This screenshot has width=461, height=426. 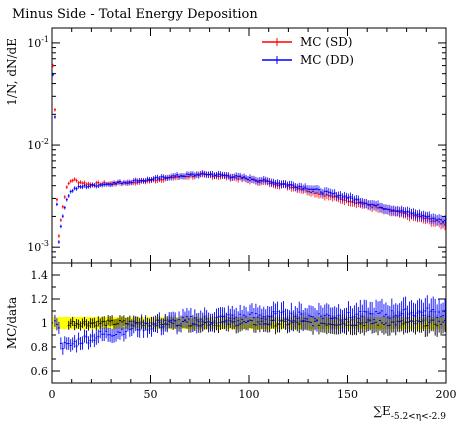 I want to click on ratio-xlabel: ∑E-5.2<η<-2.9, so click(x=409, y=413).